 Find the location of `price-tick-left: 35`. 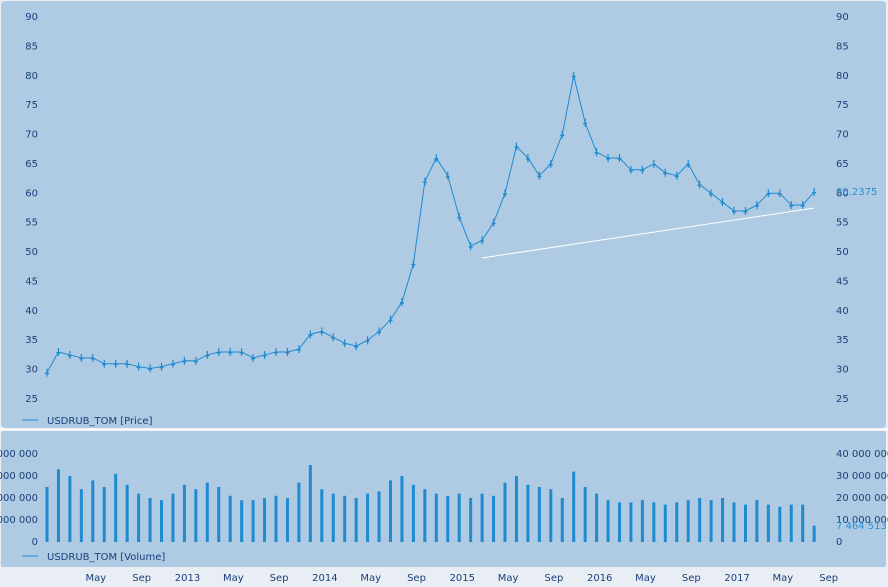

price-tick-left: 35 is located at coordinates (31, 340).